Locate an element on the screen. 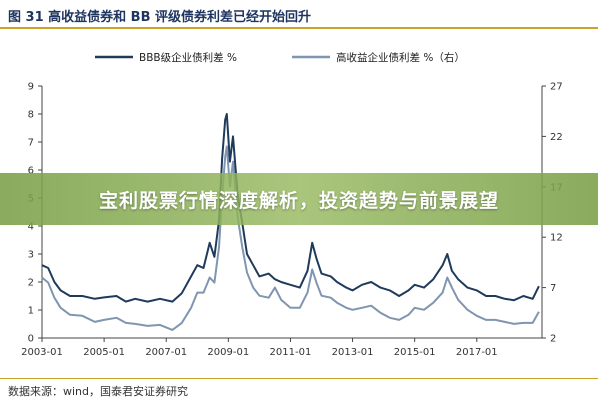 This screenshot has height=400, width=598. y-left-tick-label: 7 is located at coordinates (31, 143).